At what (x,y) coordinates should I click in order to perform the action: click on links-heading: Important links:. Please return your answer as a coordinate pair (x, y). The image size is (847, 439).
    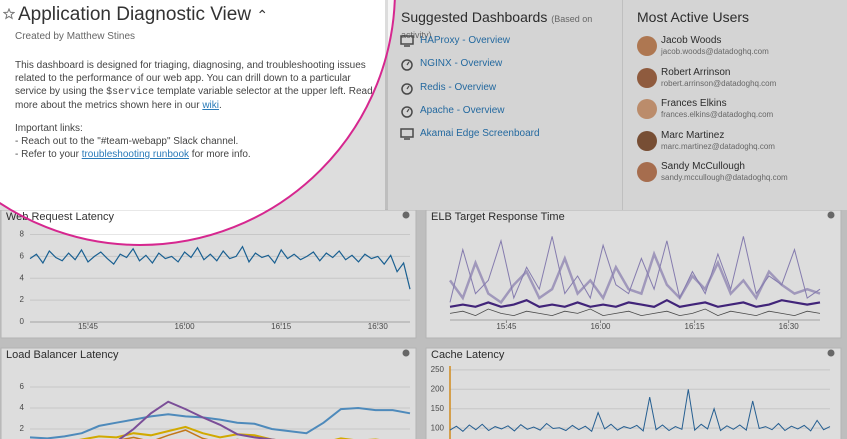
    Looking at the image, I should click on (49, 128).